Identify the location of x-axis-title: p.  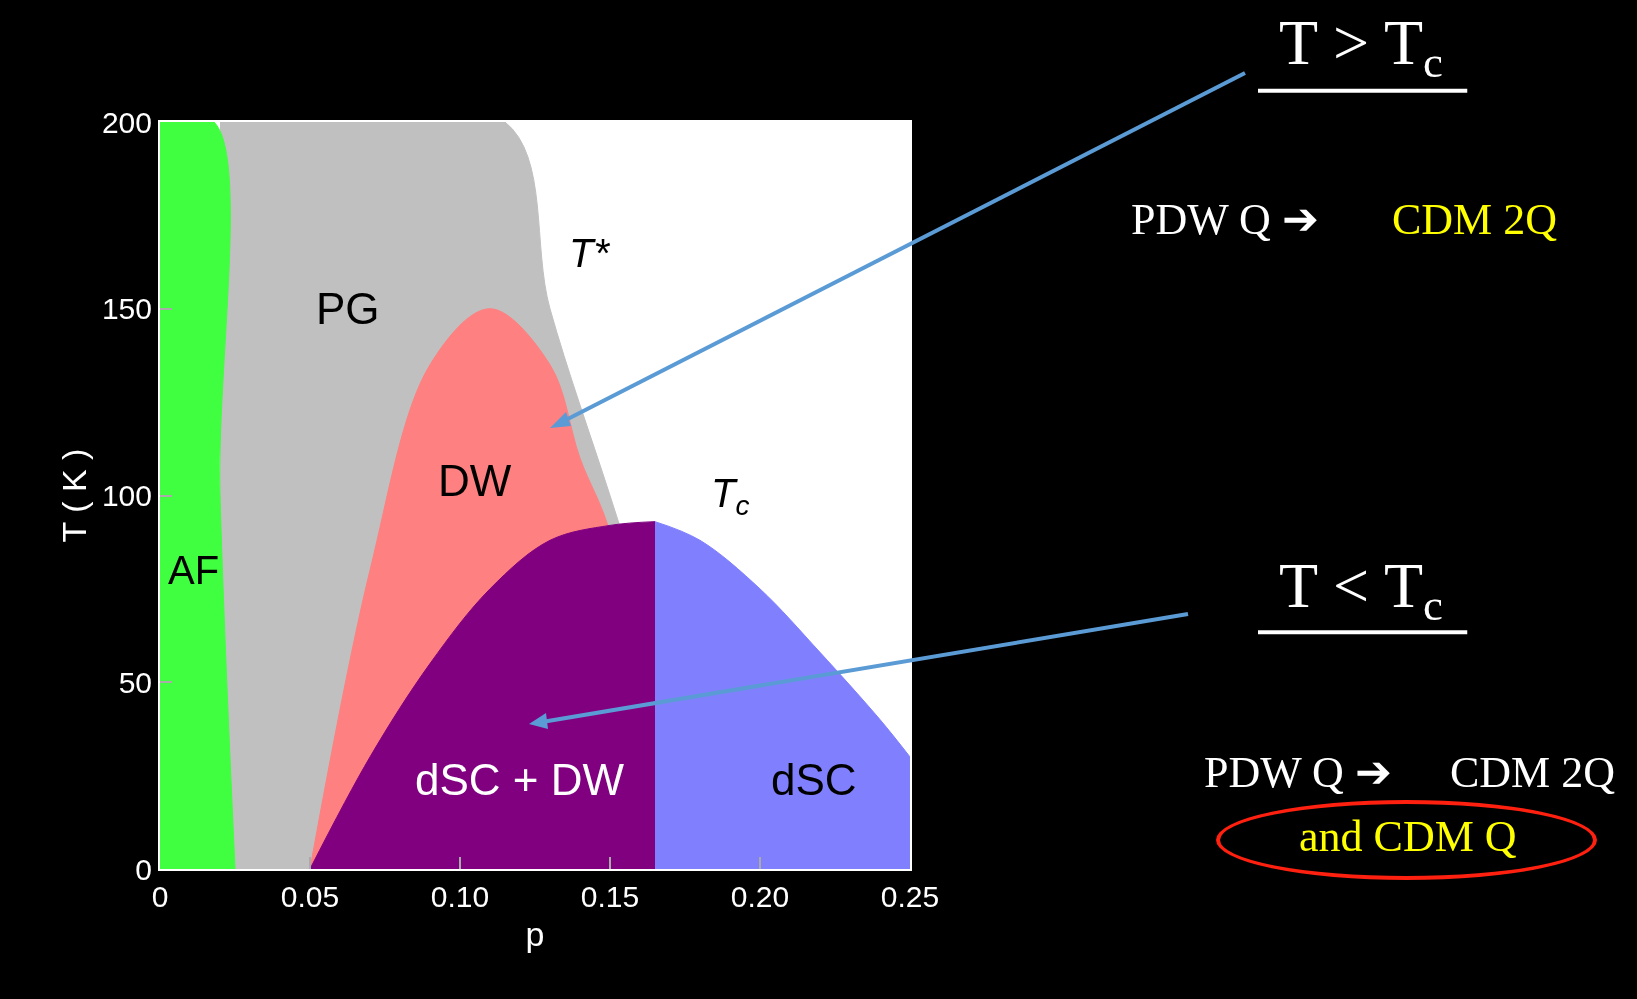
(535, 933).